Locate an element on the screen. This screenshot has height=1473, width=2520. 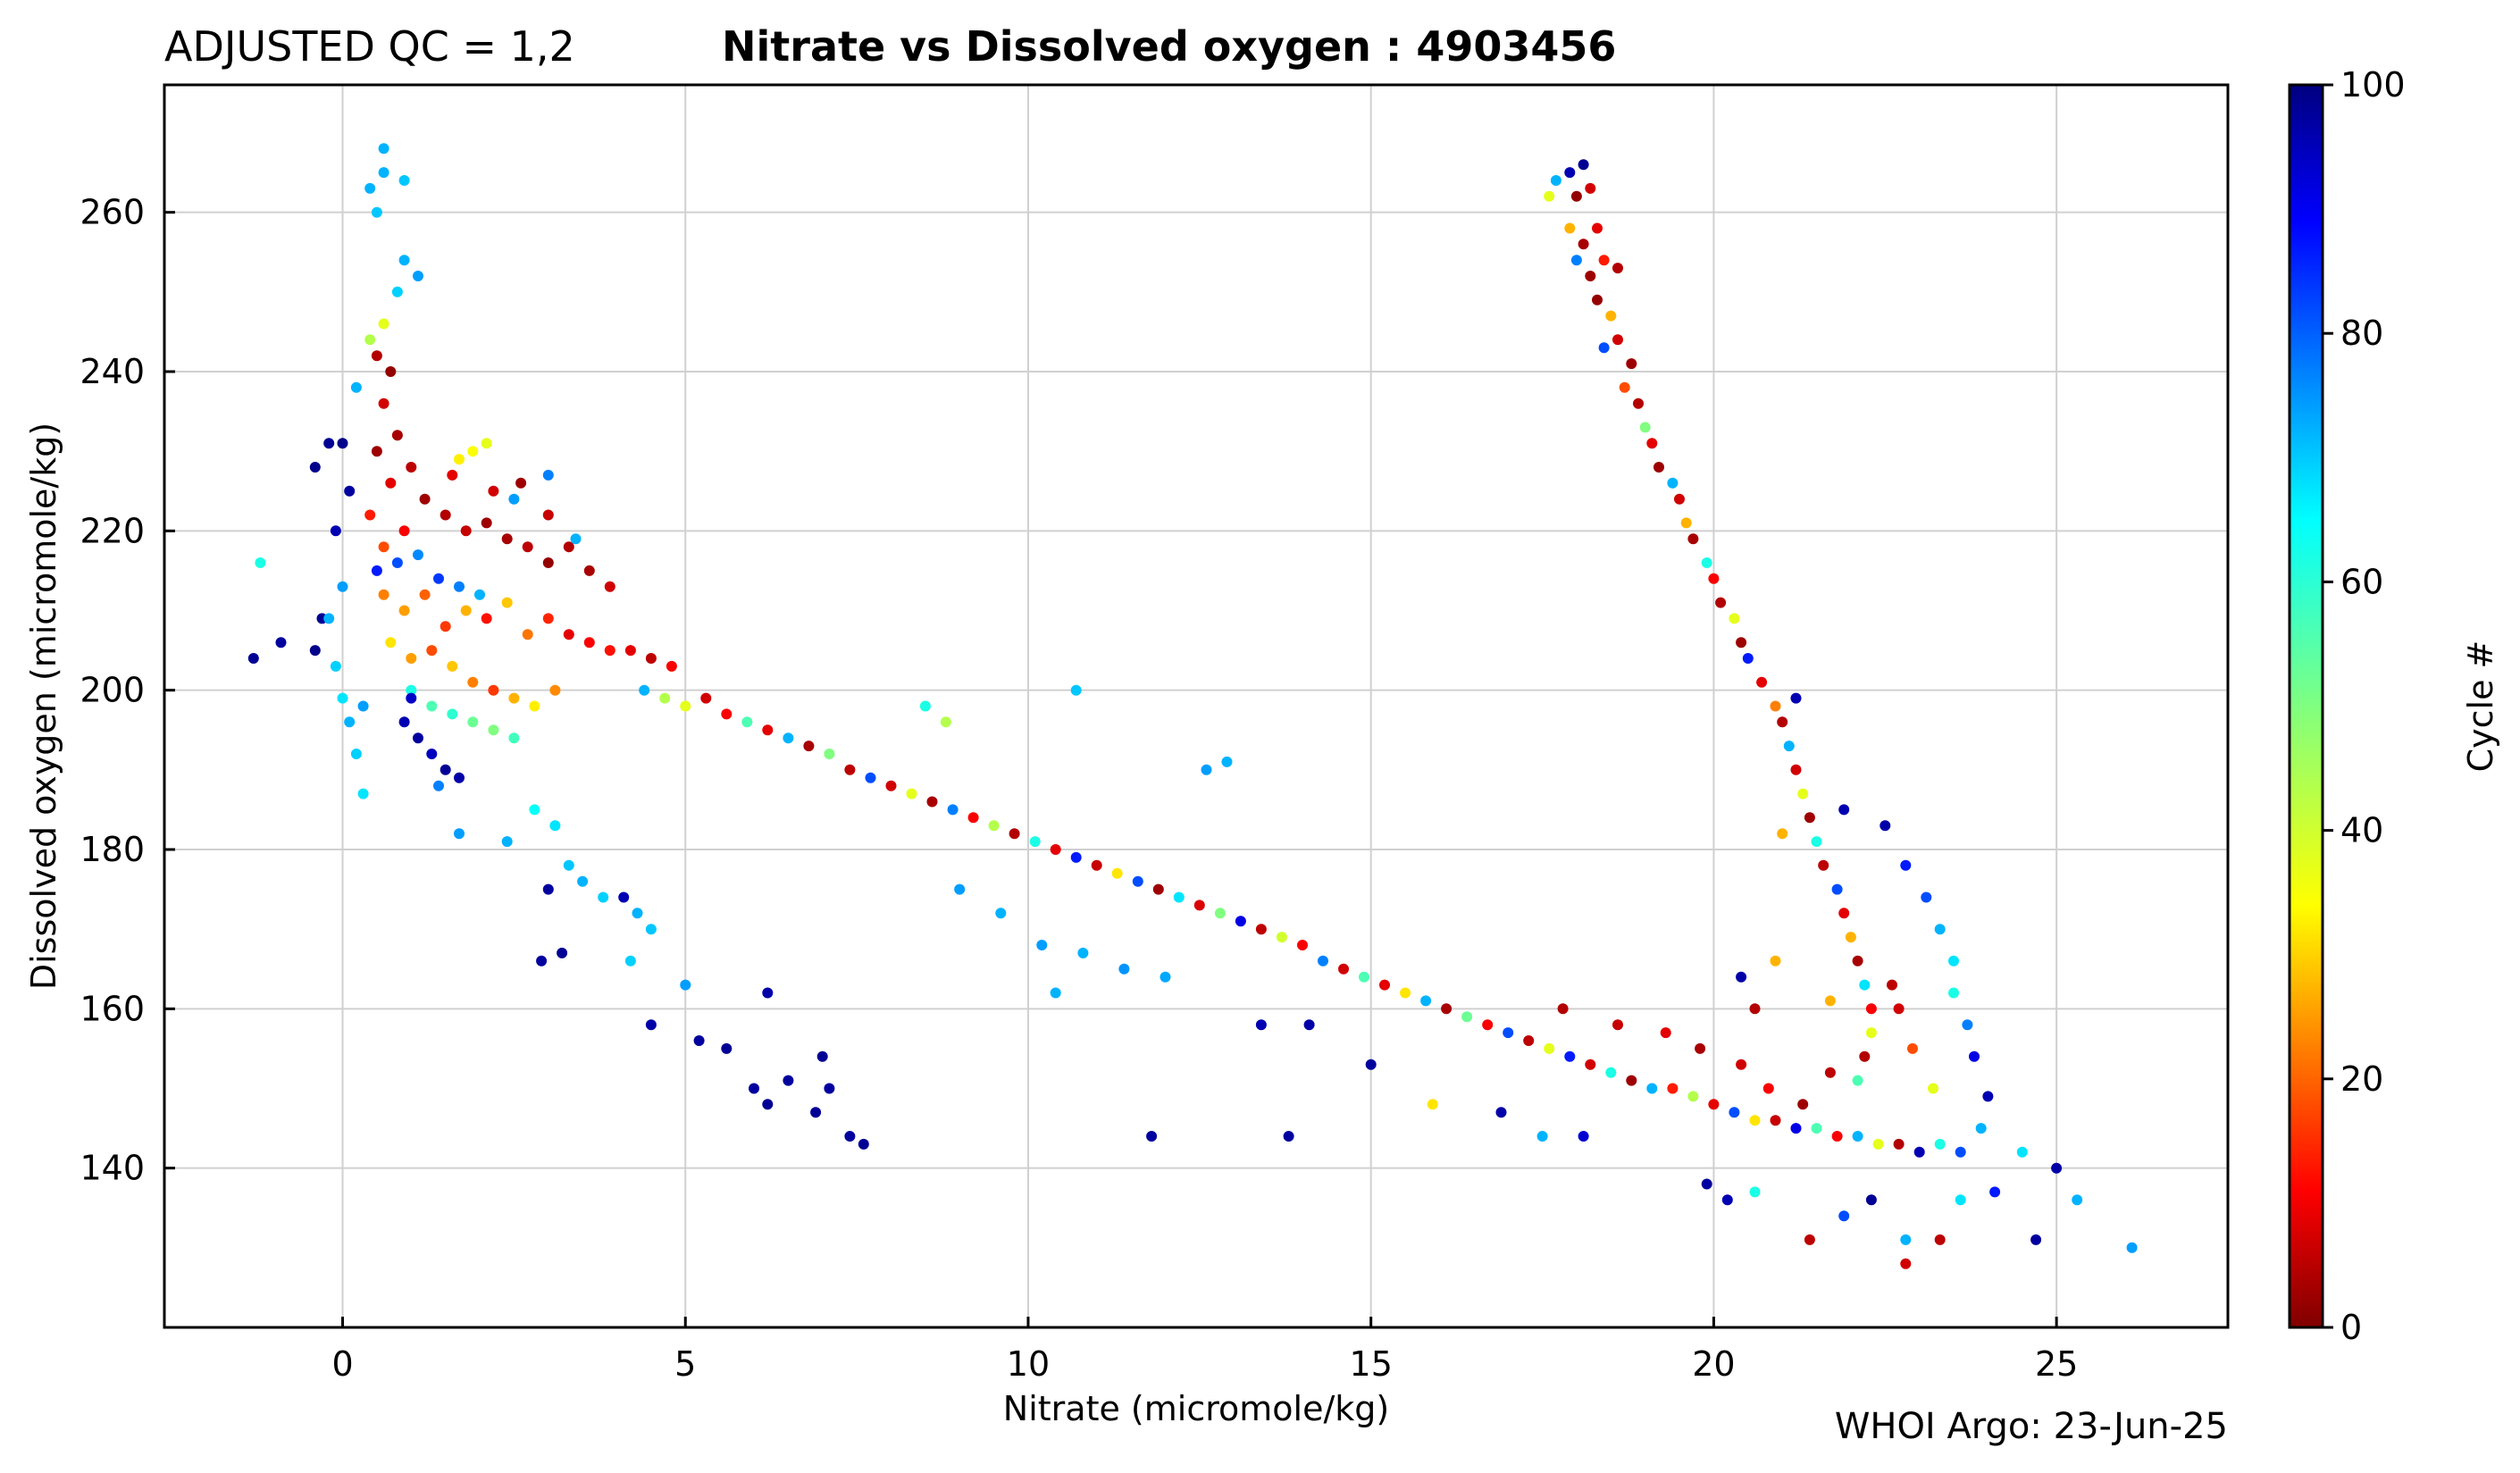
colorbar-tick-label: 0 is located at coordinates (2351, 1327).